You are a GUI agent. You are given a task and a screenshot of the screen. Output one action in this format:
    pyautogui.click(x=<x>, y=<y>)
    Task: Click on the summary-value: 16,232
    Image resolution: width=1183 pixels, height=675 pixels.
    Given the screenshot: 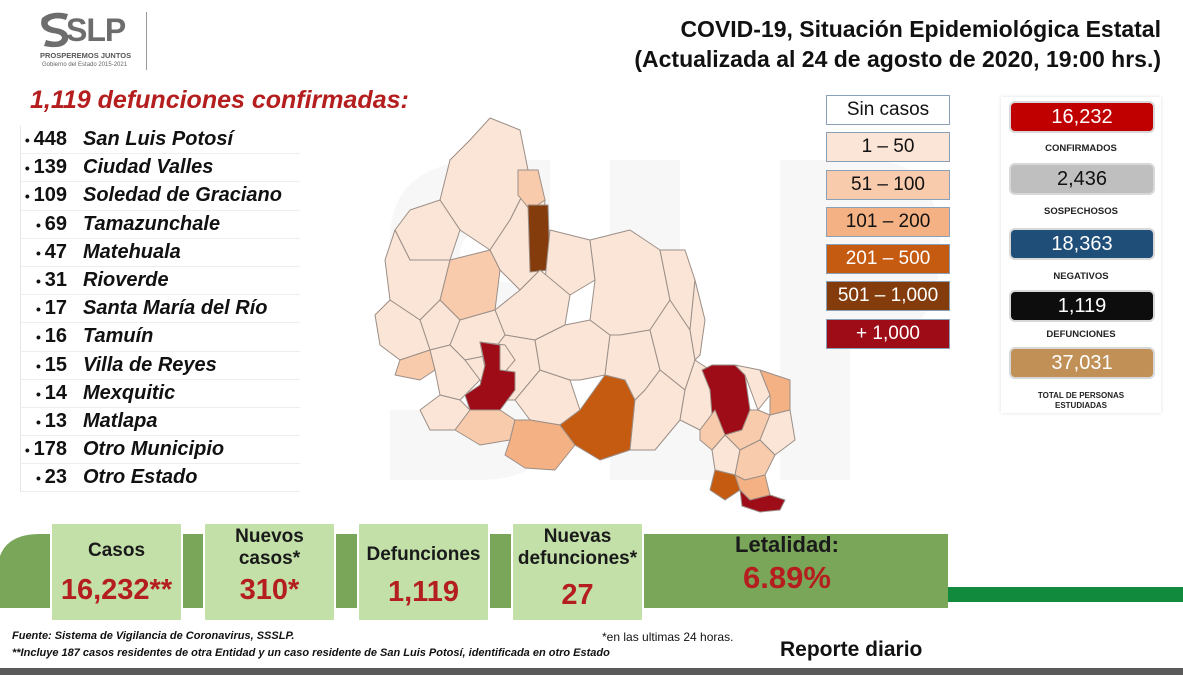 What is the action you would take?
    pyautogui.click(x=1082, y=117)
    